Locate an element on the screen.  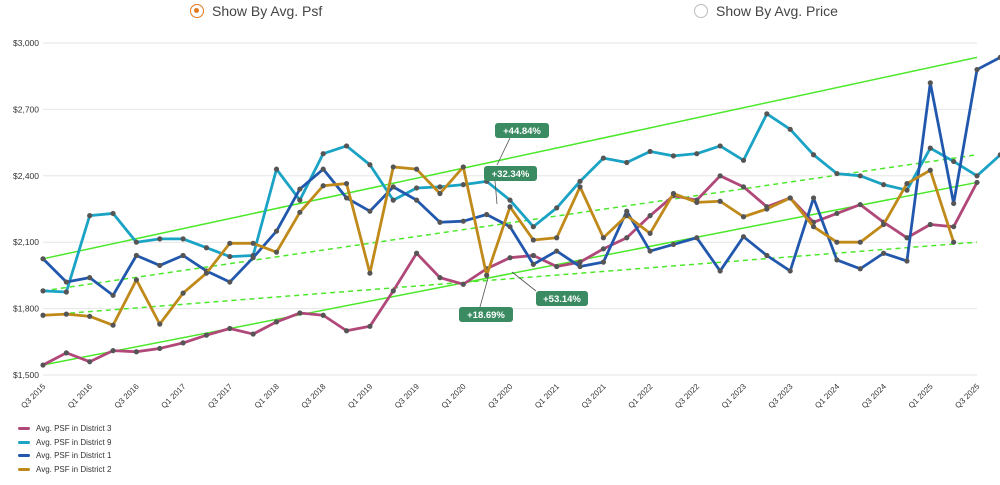
annotation-label: +18.69% is located at coordinates (486, 315).